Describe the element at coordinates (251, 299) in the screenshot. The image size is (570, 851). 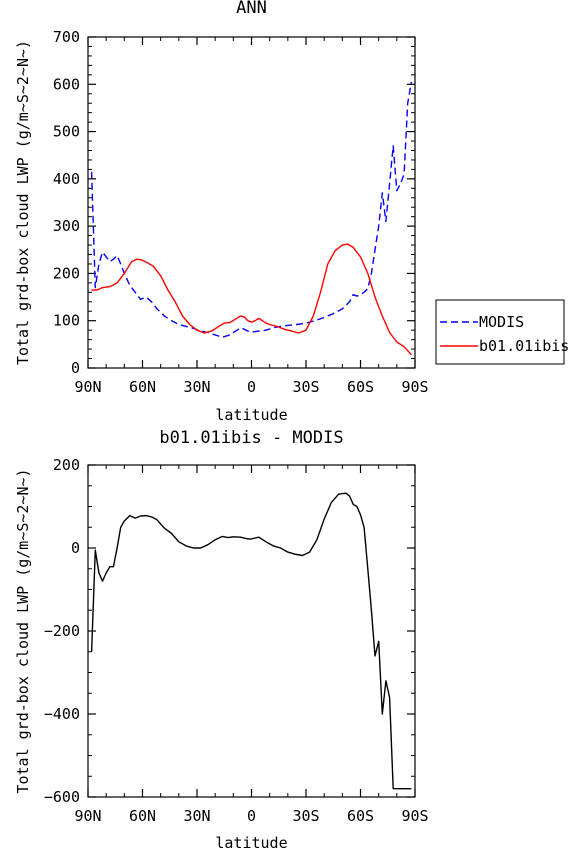
I see `series-line-b01-01ibis` at that location.